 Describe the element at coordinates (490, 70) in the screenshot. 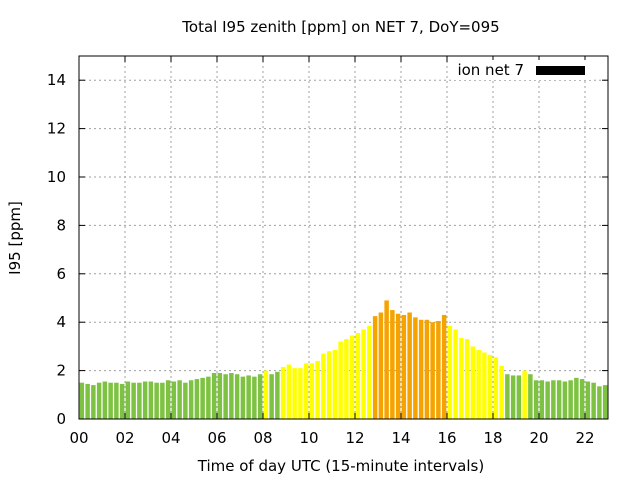

I see `legend-label: ion net 7` at that location.